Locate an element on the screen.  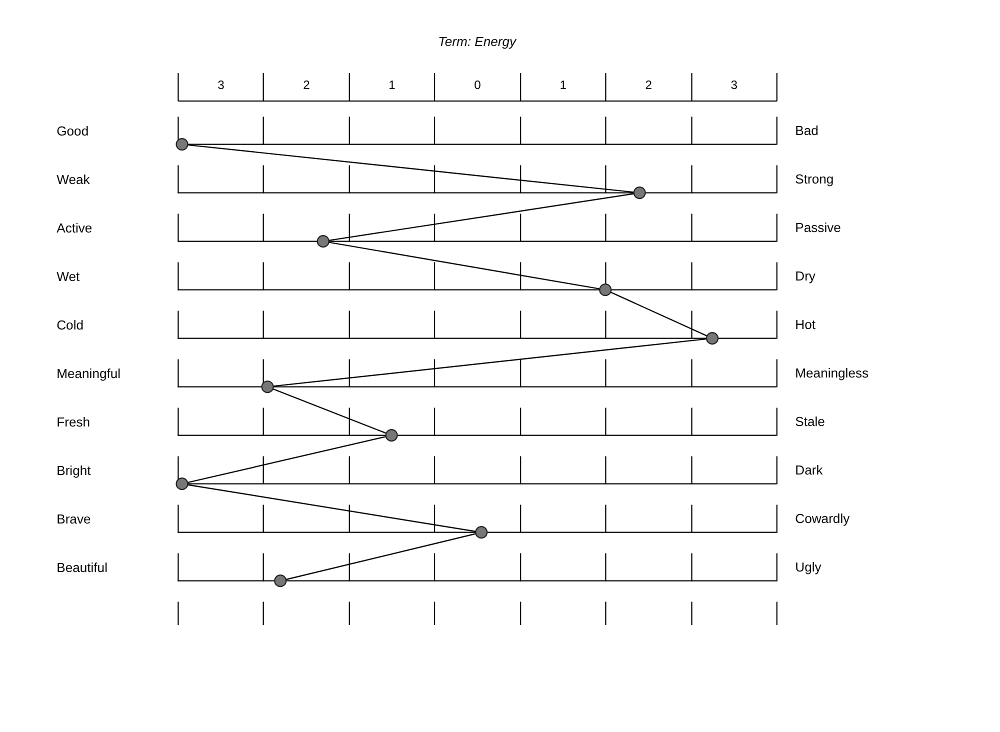
y-tick-label: Fresh is located at coordinates (73, 422).